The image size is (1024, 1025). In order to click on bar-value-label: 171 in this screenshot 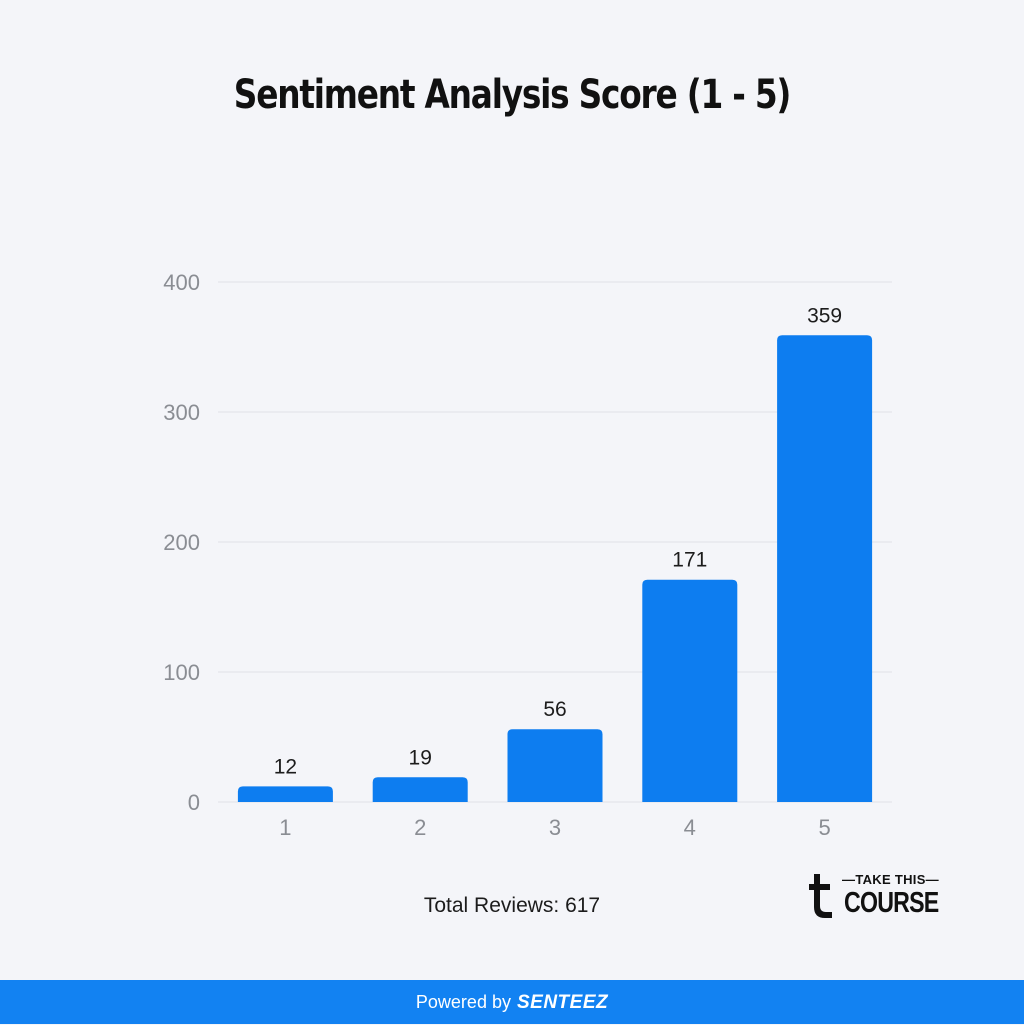, I will do `click(689, 560)`.